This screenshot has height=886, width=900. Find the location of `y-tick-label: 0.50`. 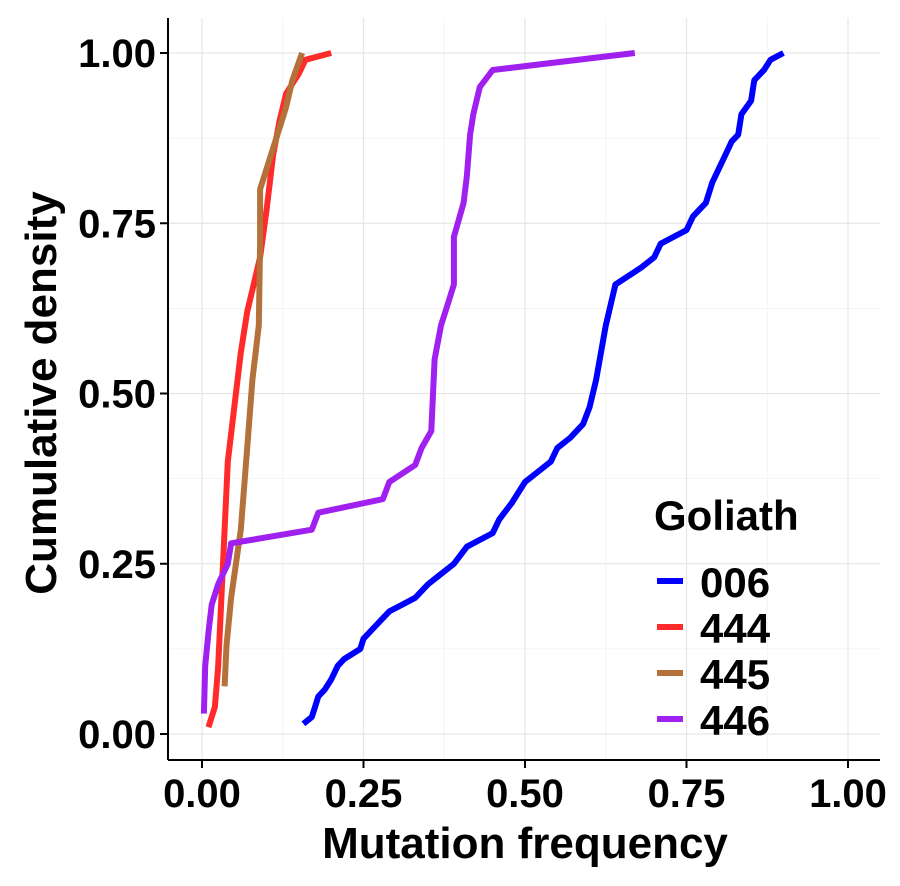

y-tick-label: 0.50 is located at coordinates (117, 395).